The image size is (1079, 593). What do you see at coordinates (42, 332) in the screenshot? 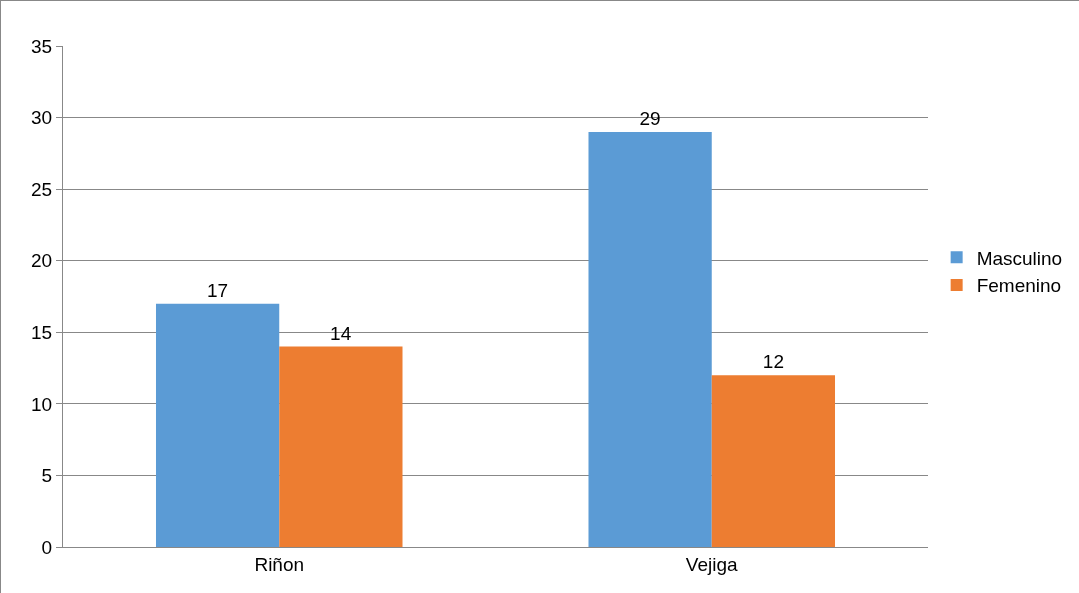
I see `y-tick-label: 15` at bounding box center [42, 332].